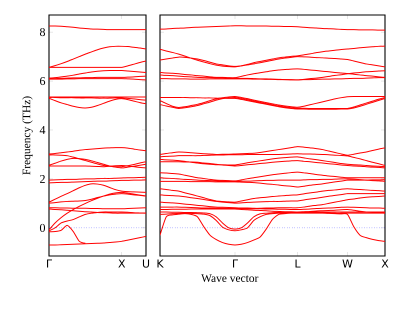 The height and width of the screenshot is (310, 406). What do you see at coordinates (27, 135) in the screenshot?
I see `y-axis-title: Frequency (THz)` at bounding box center [27, 135].